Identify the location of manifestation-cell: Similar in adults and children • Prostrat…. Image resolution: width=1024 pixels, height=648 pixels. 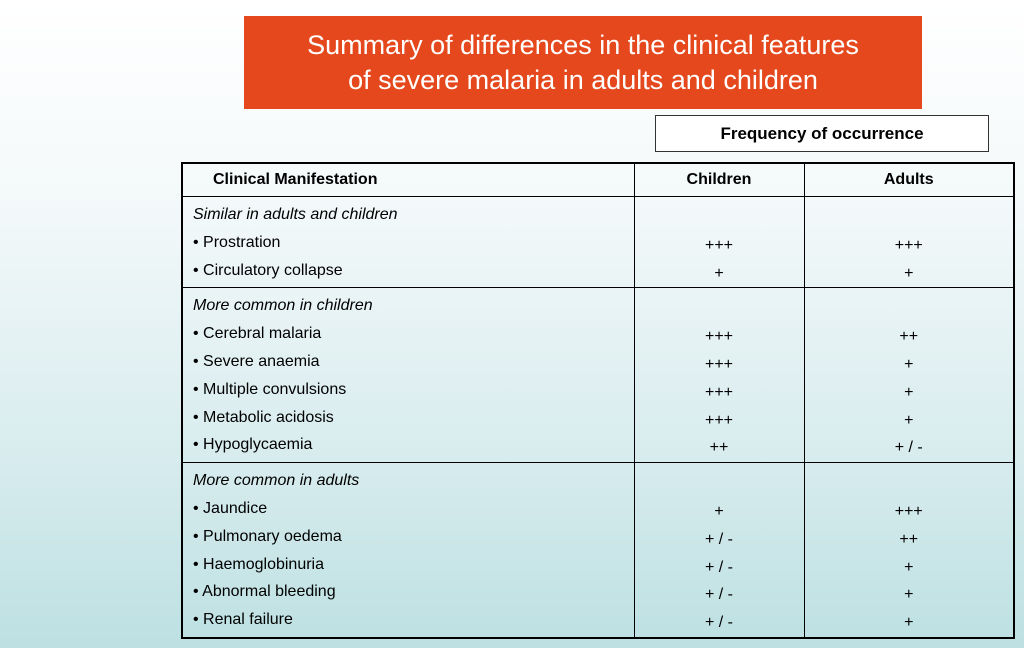
(408, 242).